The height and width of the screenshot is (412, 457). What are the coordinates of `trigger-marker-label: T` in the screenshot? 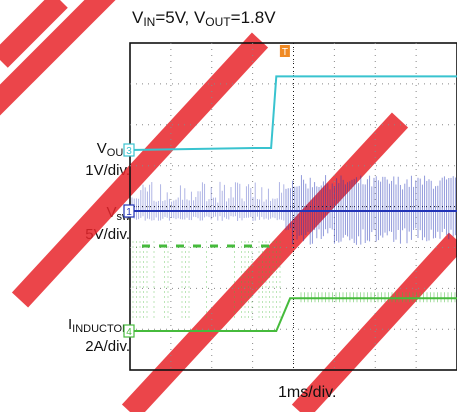 It's located at (285, 52).